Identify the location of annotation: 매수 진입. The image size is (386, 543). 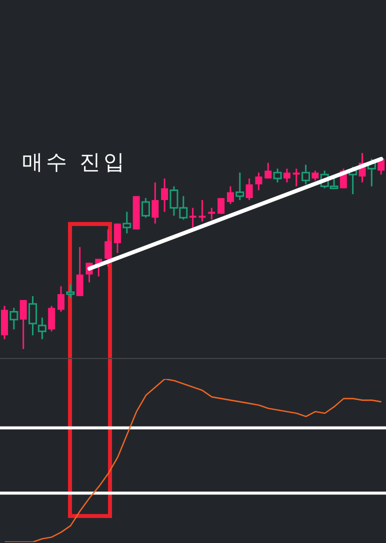
(75, 162).